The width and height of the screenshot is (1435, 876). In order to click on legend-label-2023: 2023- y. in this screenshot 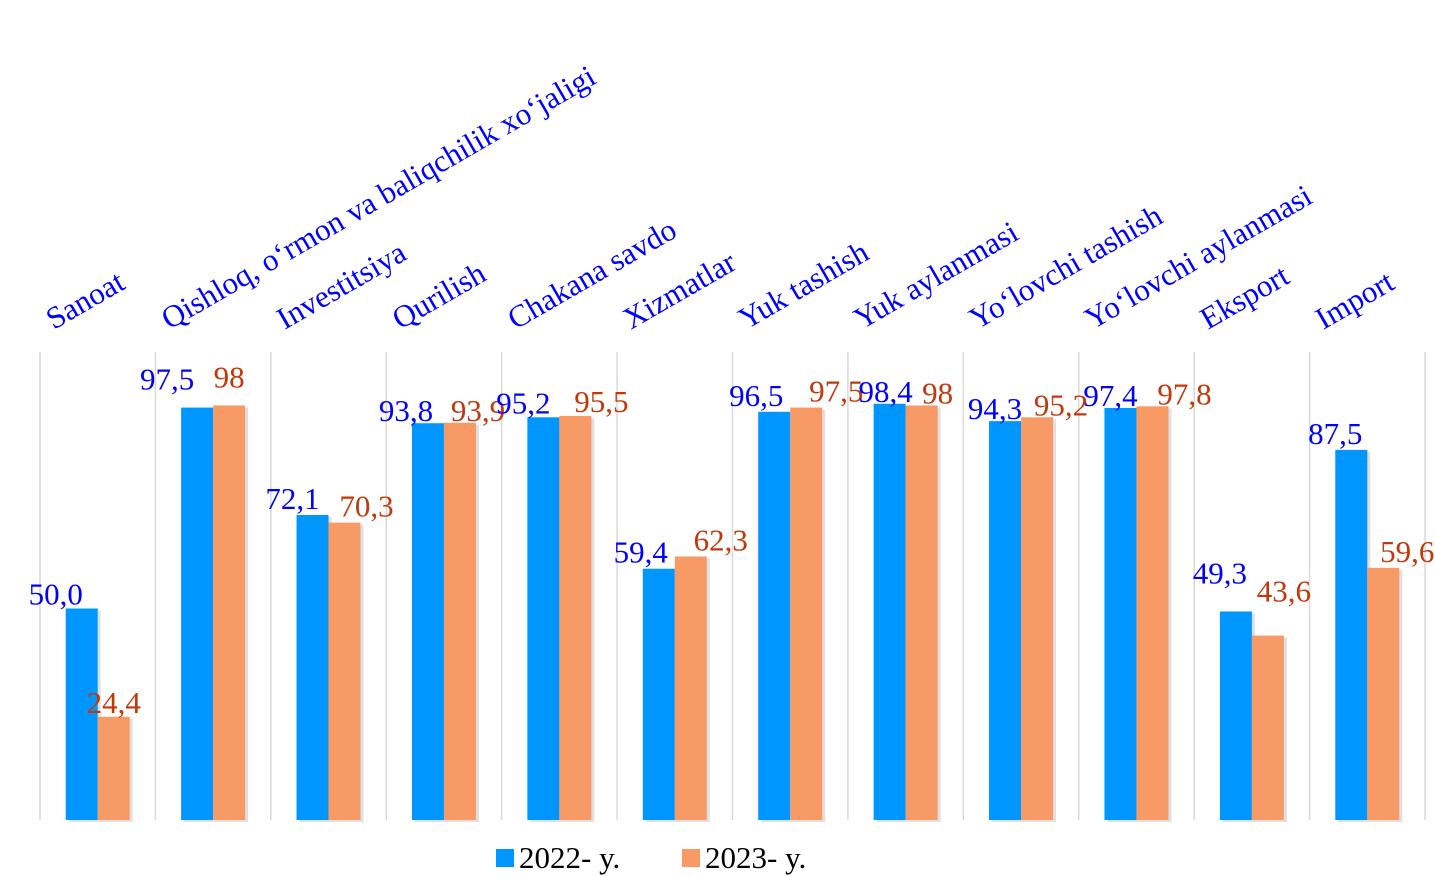, I will do `click(755, 857)`.